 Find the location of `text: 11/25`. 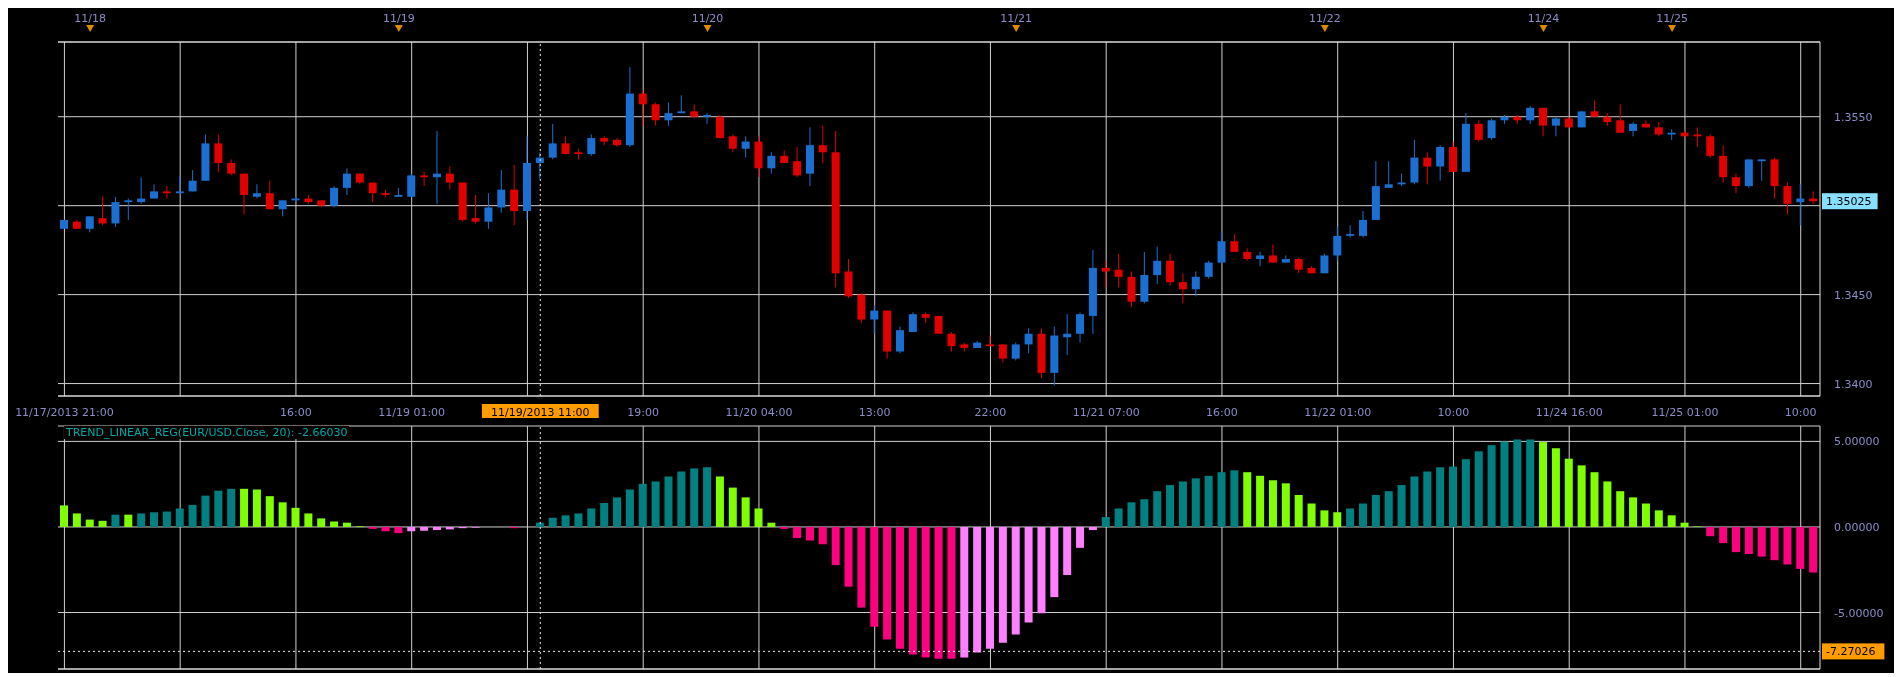

text: 11/25 is located at coordinates (1672, 18).